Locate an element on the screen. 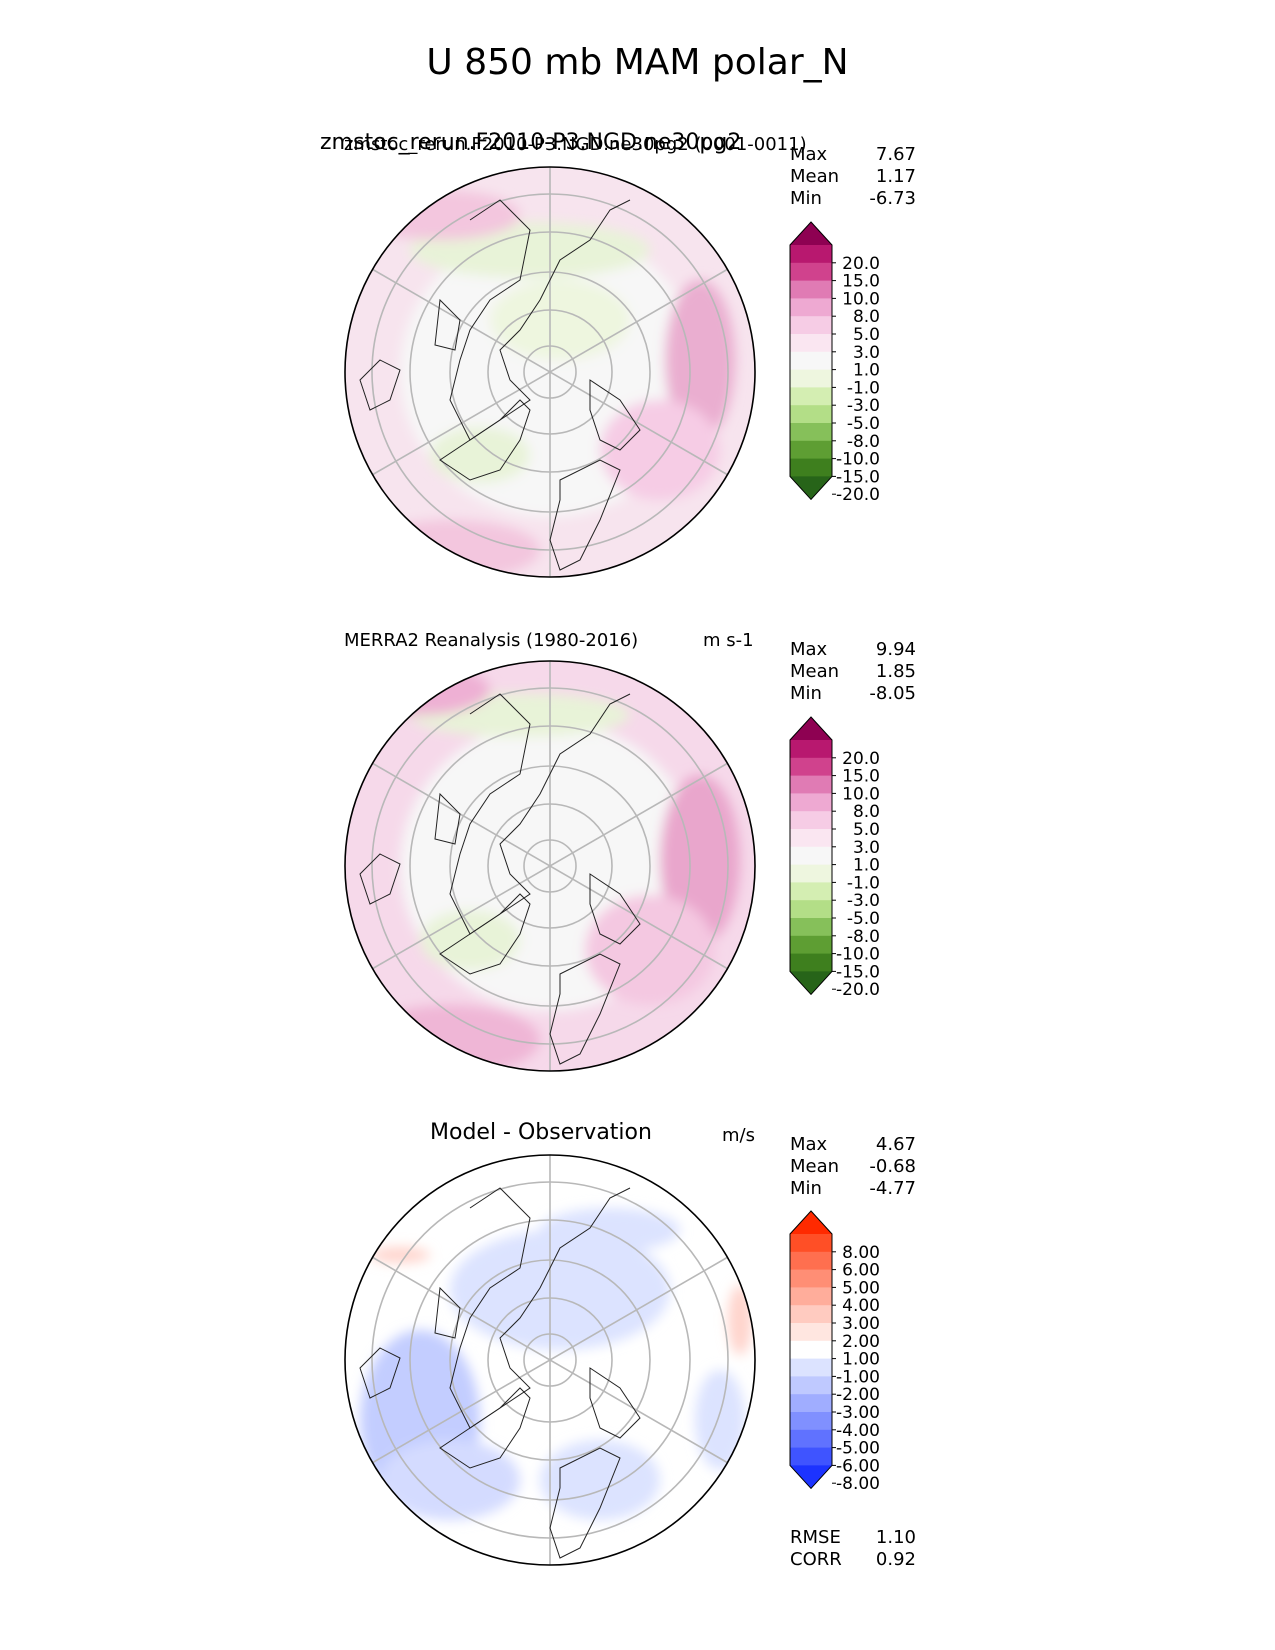  panel2-max-value: 9.94 is located at coordinates (895, 649).